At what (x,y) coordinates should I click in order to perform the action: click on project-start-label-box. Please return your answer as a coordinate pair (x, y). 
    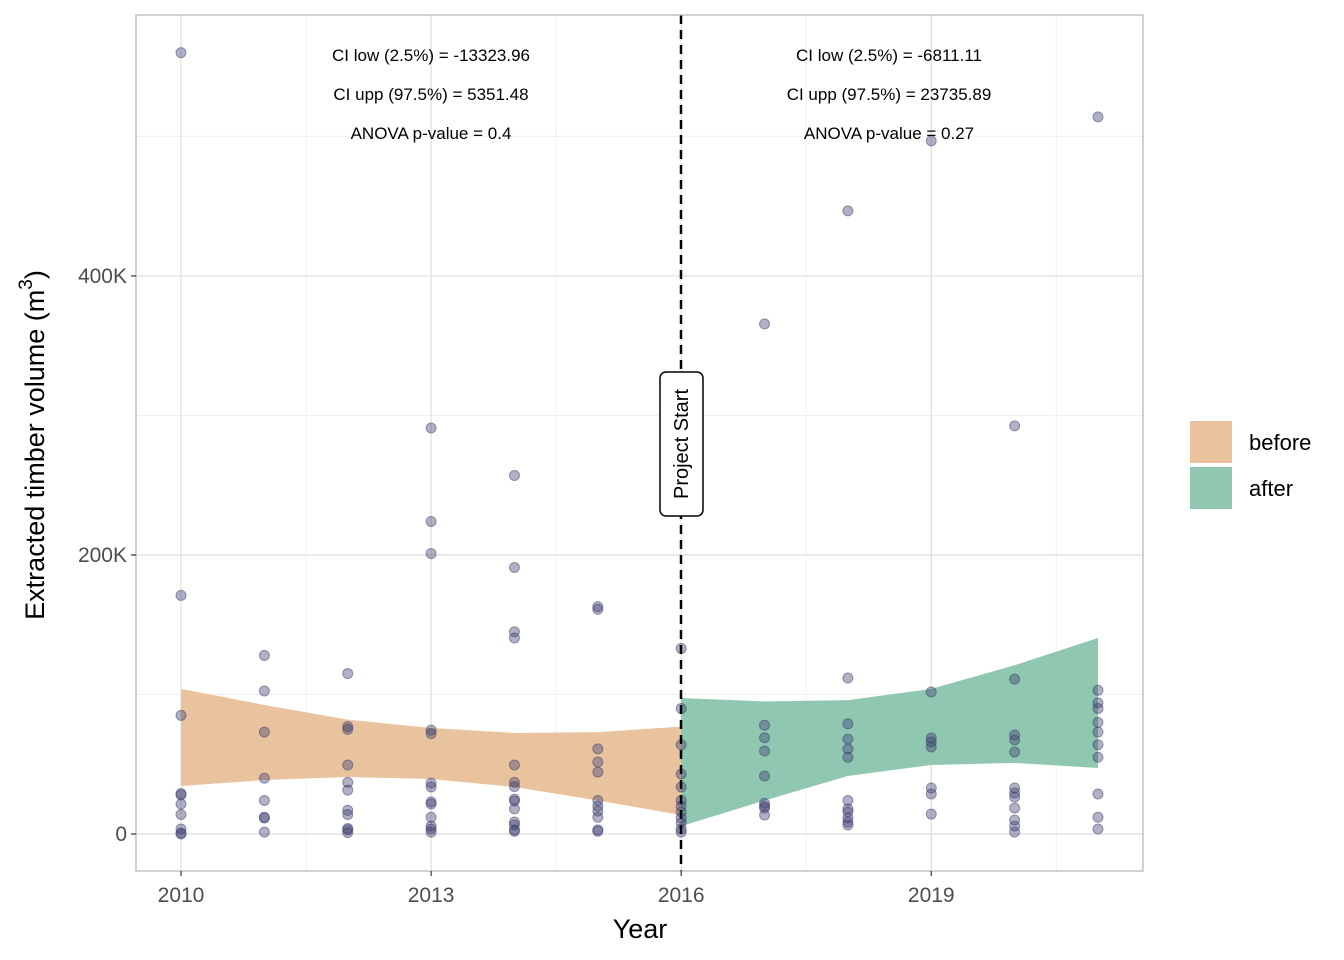
    Looking at the image, I should click on (681, 444).